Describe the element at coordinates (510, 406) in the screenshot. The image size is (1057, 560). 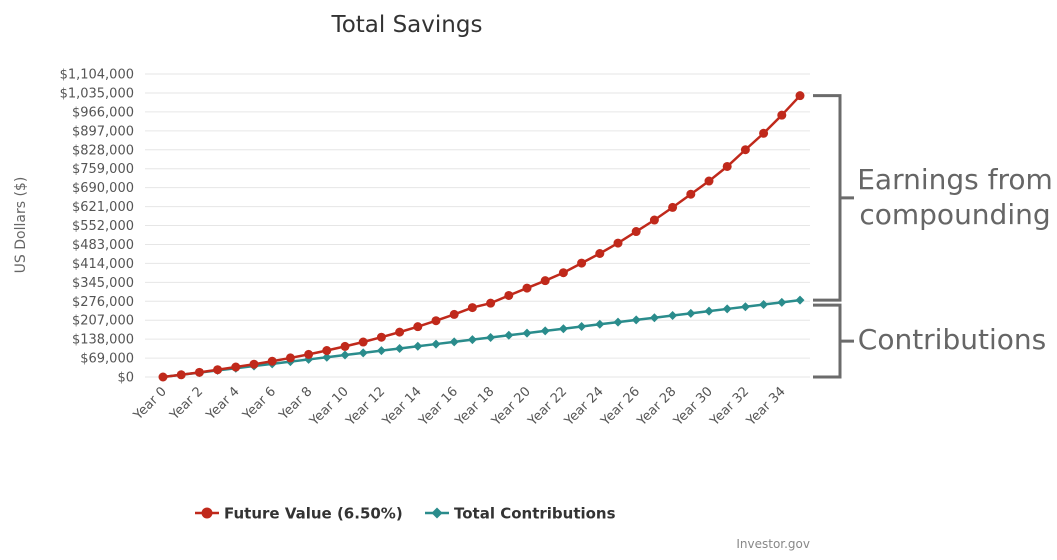
I see `x-tick-label: Year 20` at that location.